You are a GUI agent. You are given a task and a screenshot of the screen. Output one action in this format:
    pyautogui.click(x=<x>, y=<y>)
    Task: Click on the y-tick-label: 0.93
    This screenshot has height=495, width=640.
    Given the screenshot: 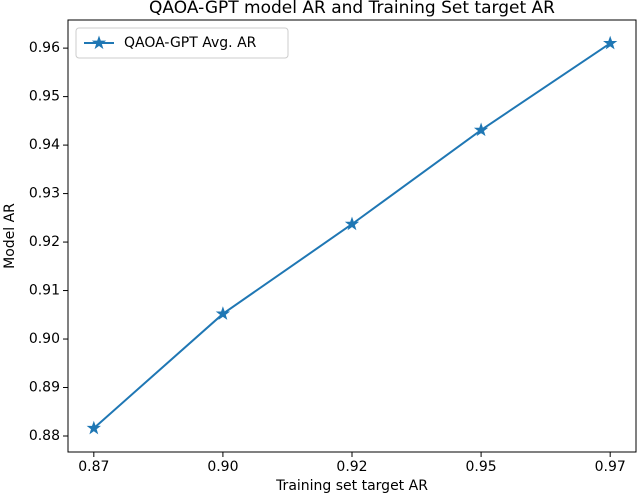 What is the action you would take?
    pyautogui.click(x=44, y=194)
    